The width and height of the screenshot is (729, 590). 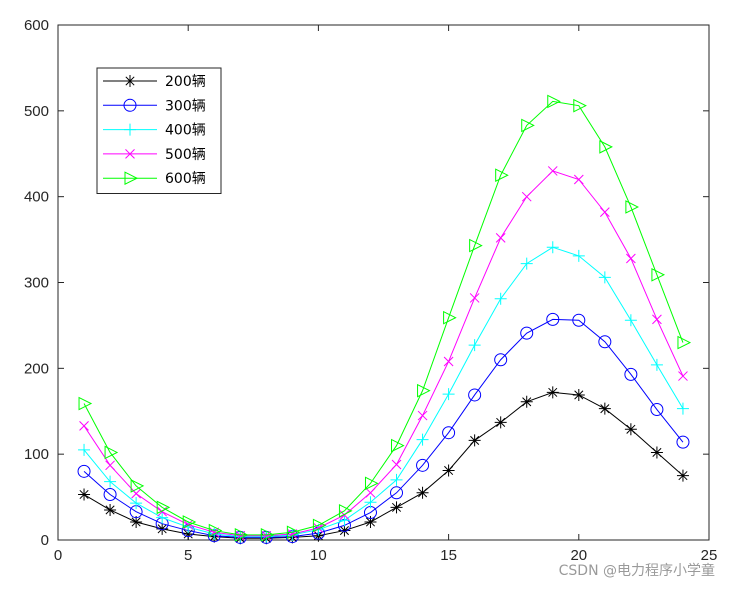 I want to click on x-tick-label: 25, so click(x=709, y=555).